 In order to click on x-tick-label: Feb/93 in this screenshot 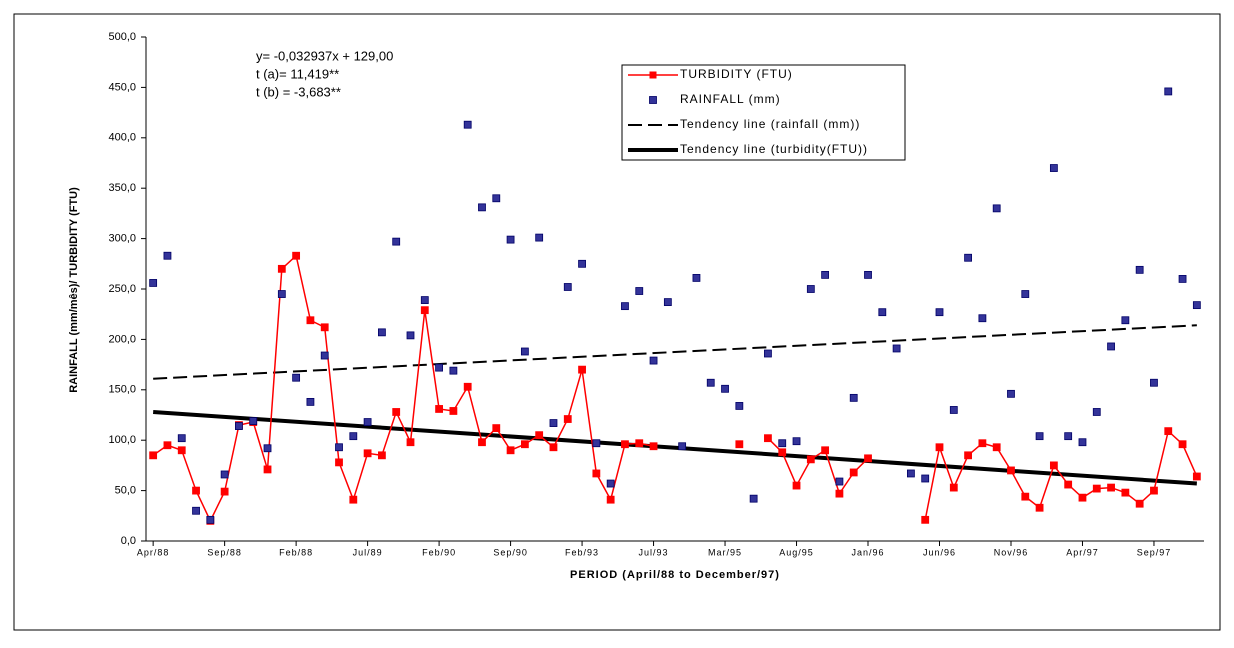, I will do `click(582, 552)`.